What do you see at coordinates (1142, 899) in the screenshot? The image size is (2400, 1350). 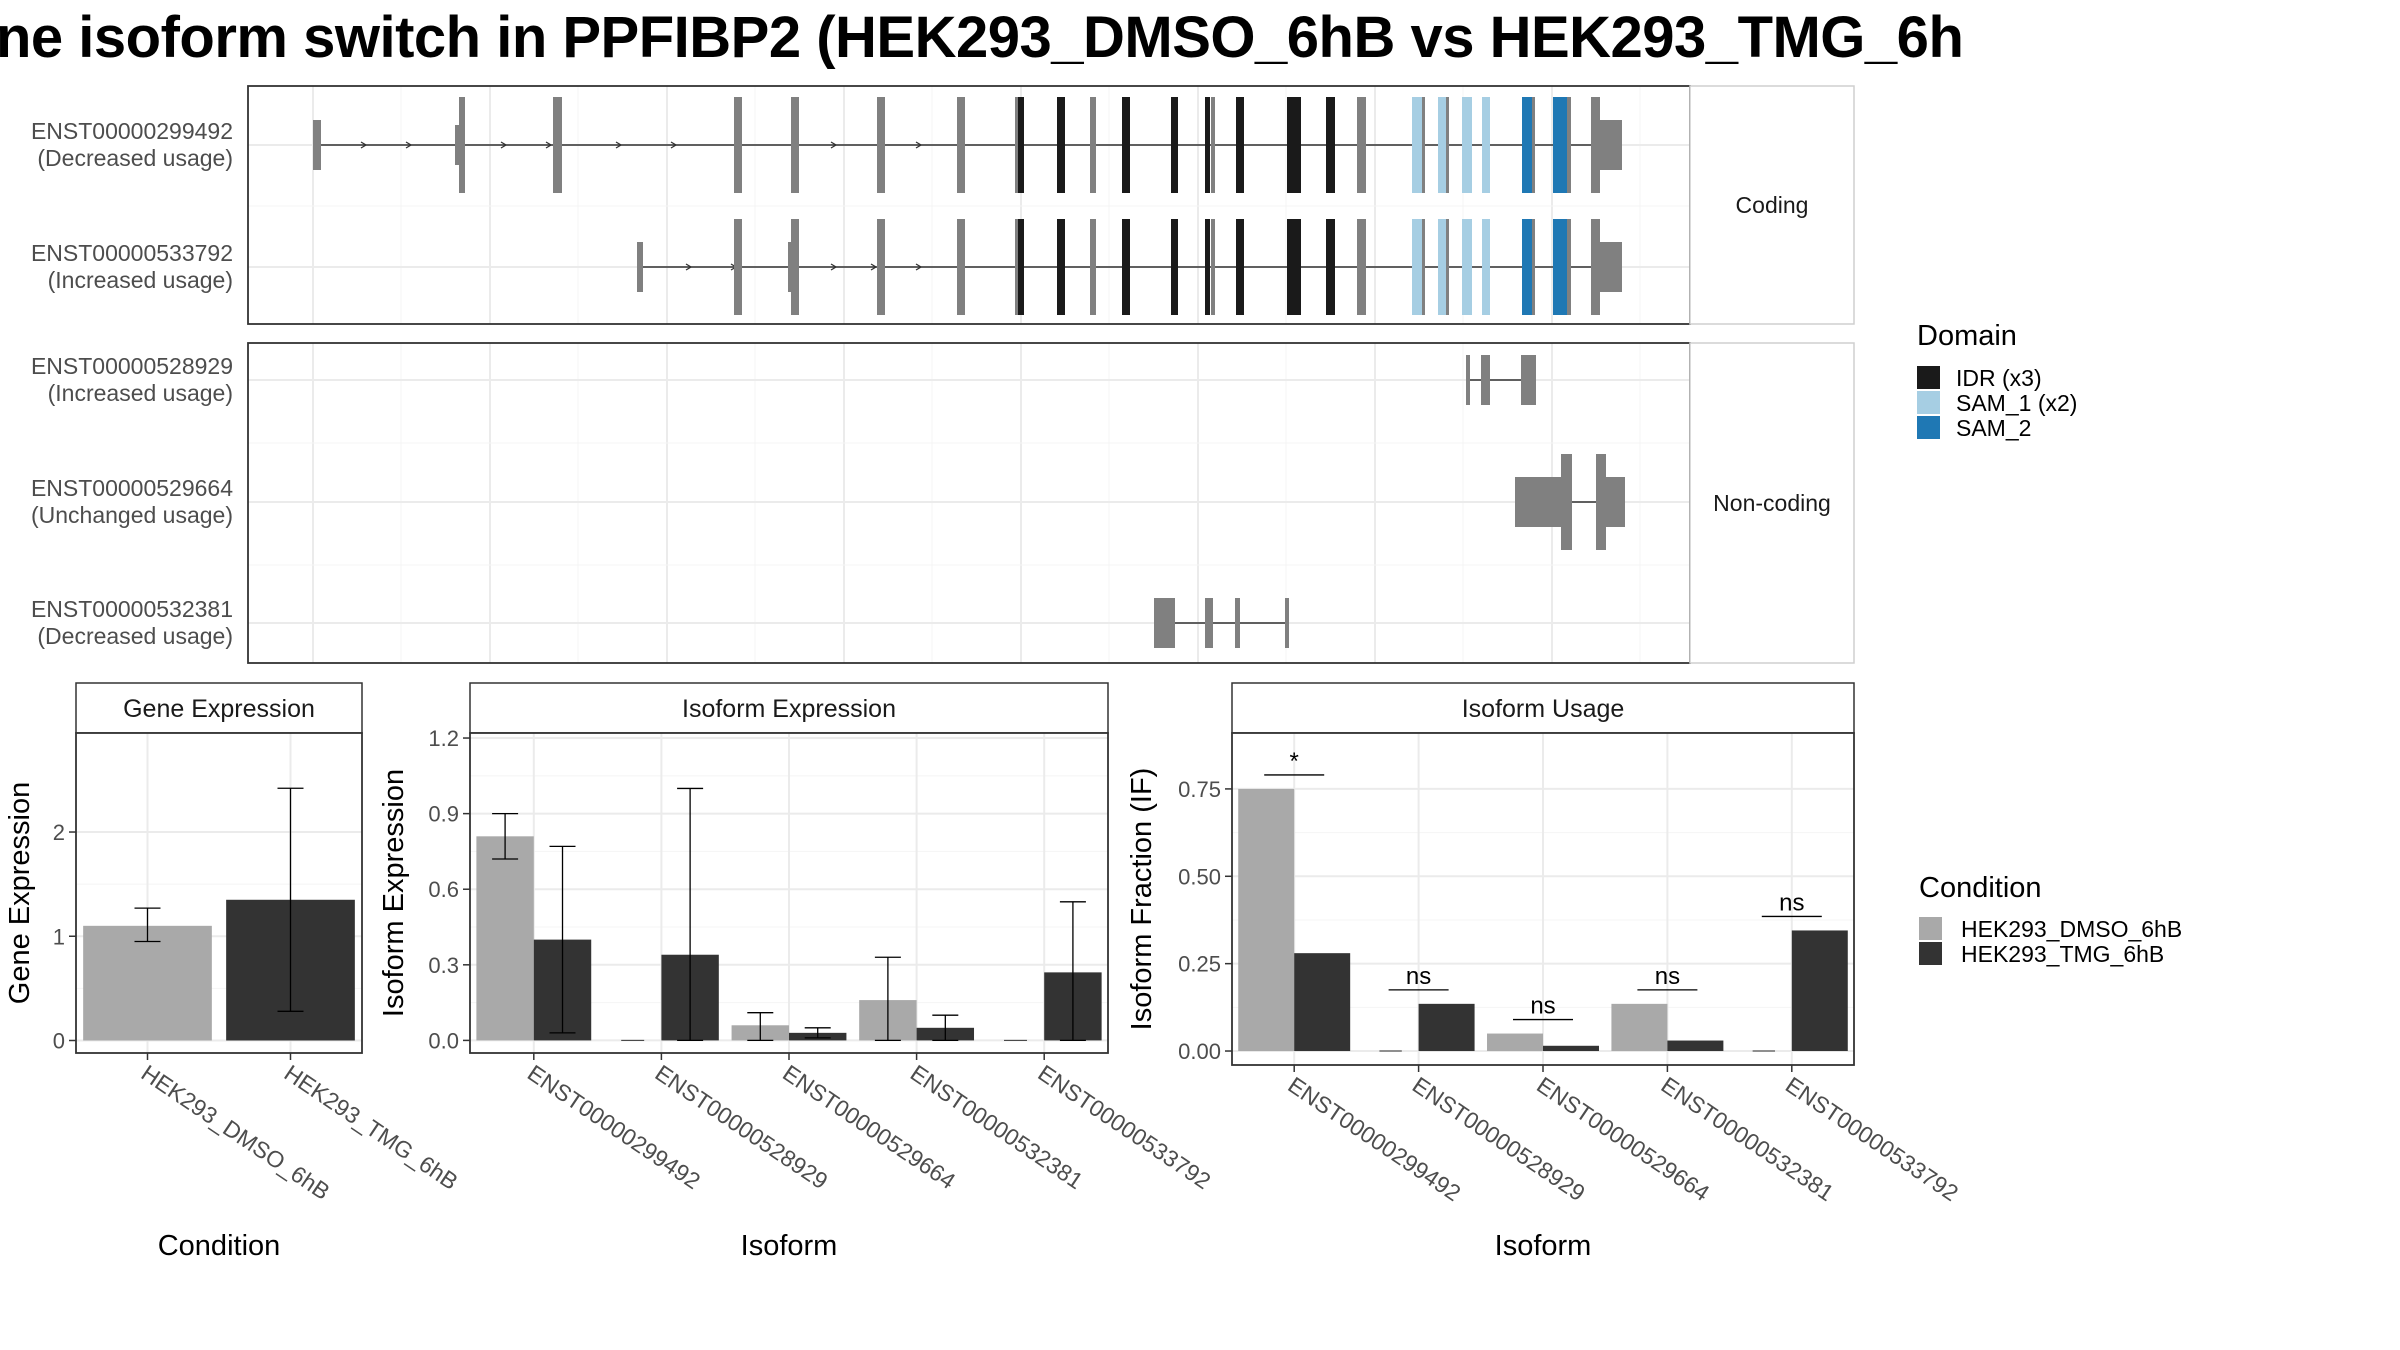 I see `y-axis-label: Isoform Fraction (IF)` at bounding box center [1142, 899].